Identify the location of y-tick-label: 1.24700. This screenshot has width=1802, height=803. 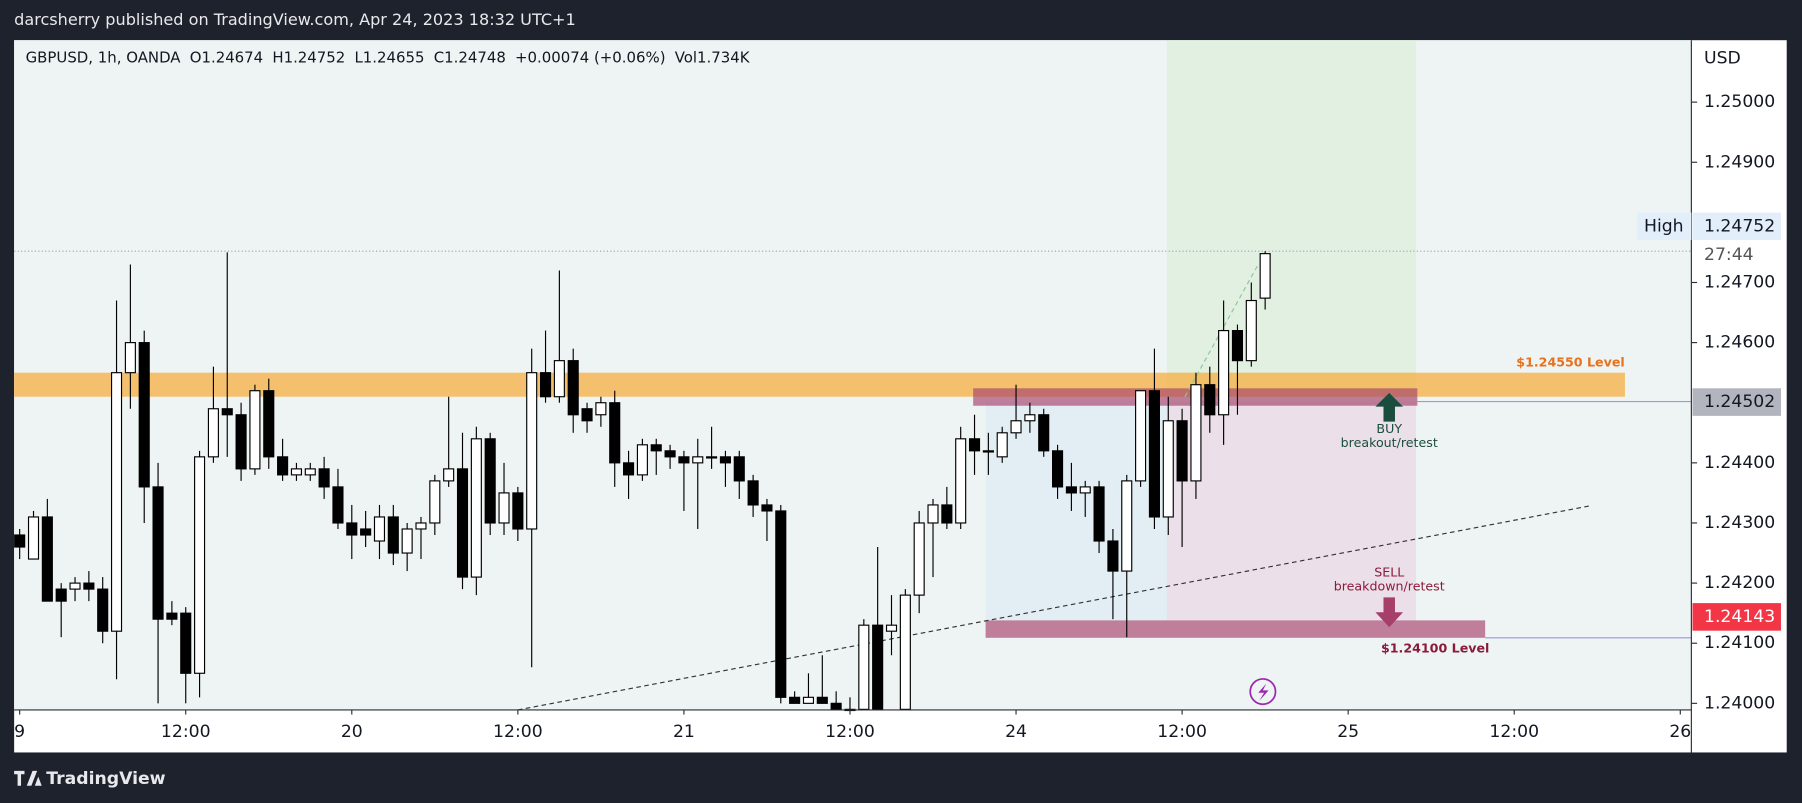
(1739, 282).